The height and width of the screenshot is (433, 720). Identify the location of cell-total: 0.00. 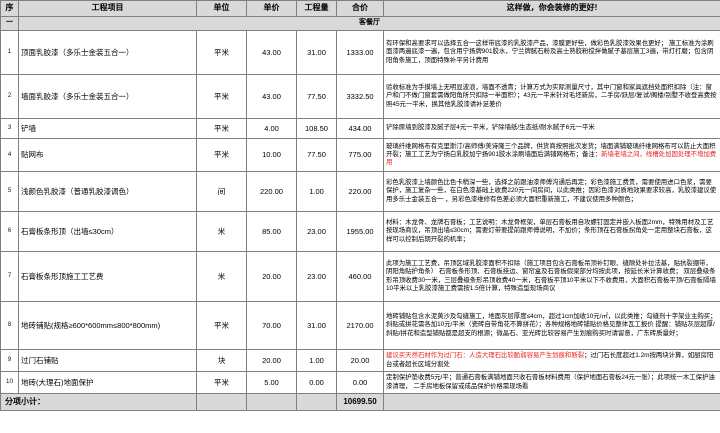
(360, 382).